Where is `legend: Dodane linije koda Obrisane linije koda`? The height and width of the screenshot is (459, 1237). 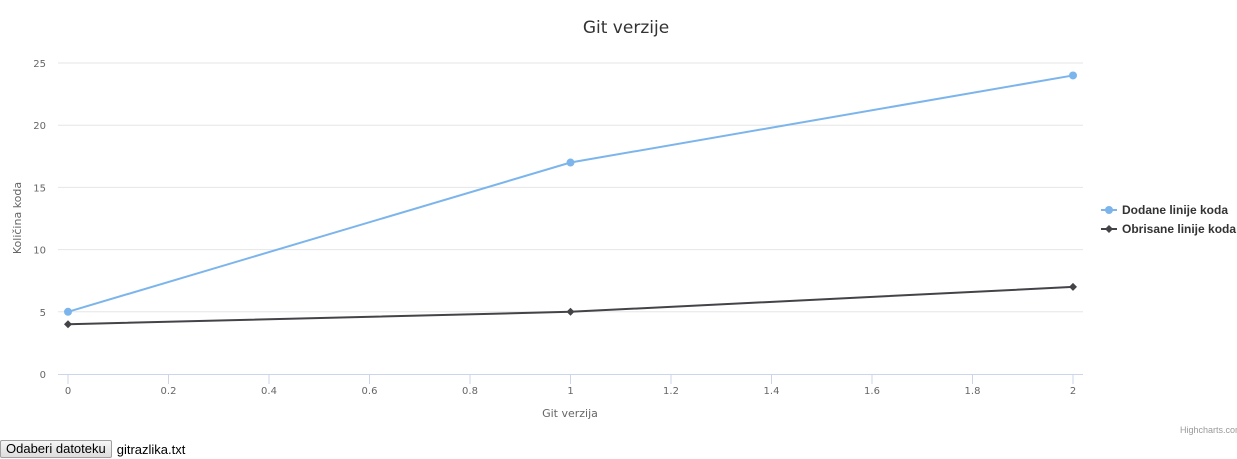
legend: Dodane linije koda Obrisane linije koda is located at coordinates (1168, 219).